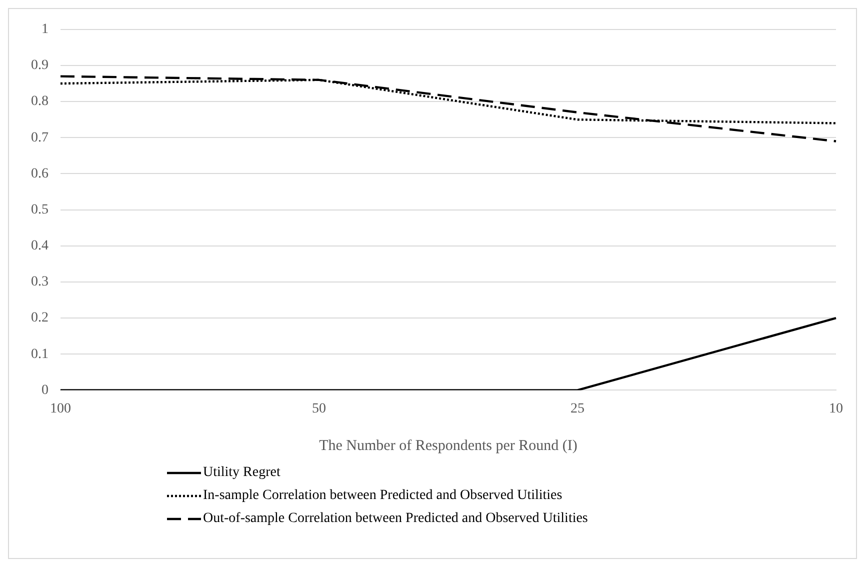 The height and width of the screenshot is (569, 867). I want to click on x-tick-label: 10, so click(836, 408).